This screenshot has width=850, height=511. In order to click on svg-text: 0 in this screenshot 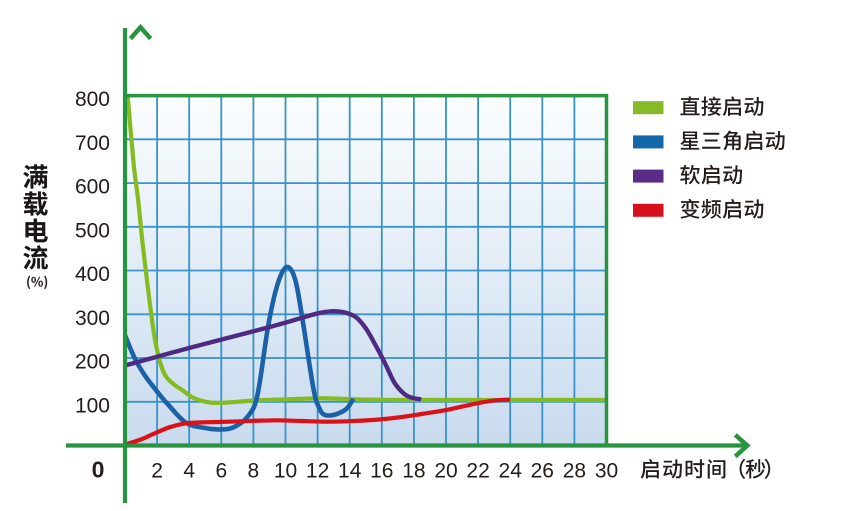, I will do `click(98, 470)`.